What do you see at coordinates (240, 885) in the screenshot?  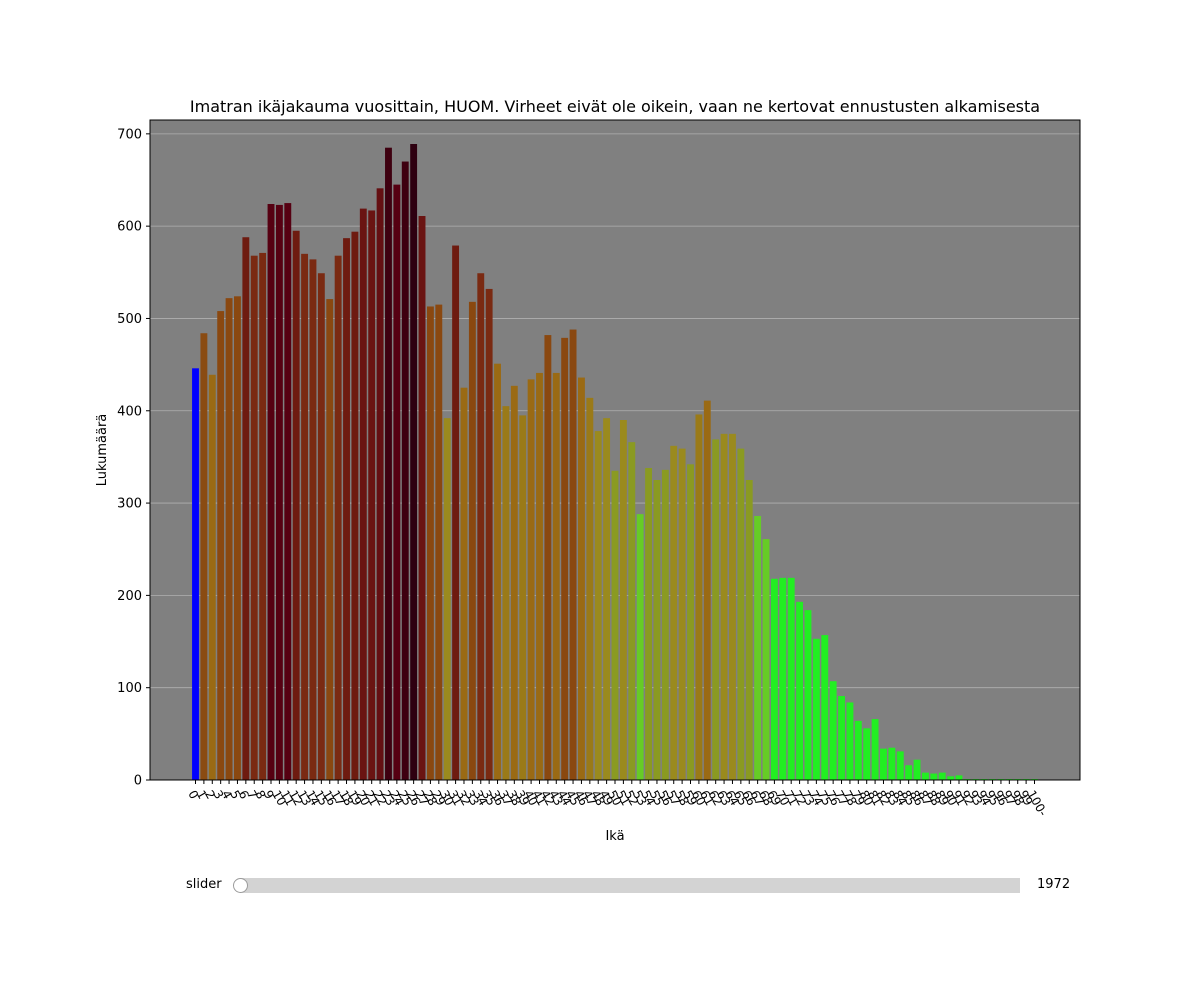 I see `slider-handle` at bounding box center [240, 885].